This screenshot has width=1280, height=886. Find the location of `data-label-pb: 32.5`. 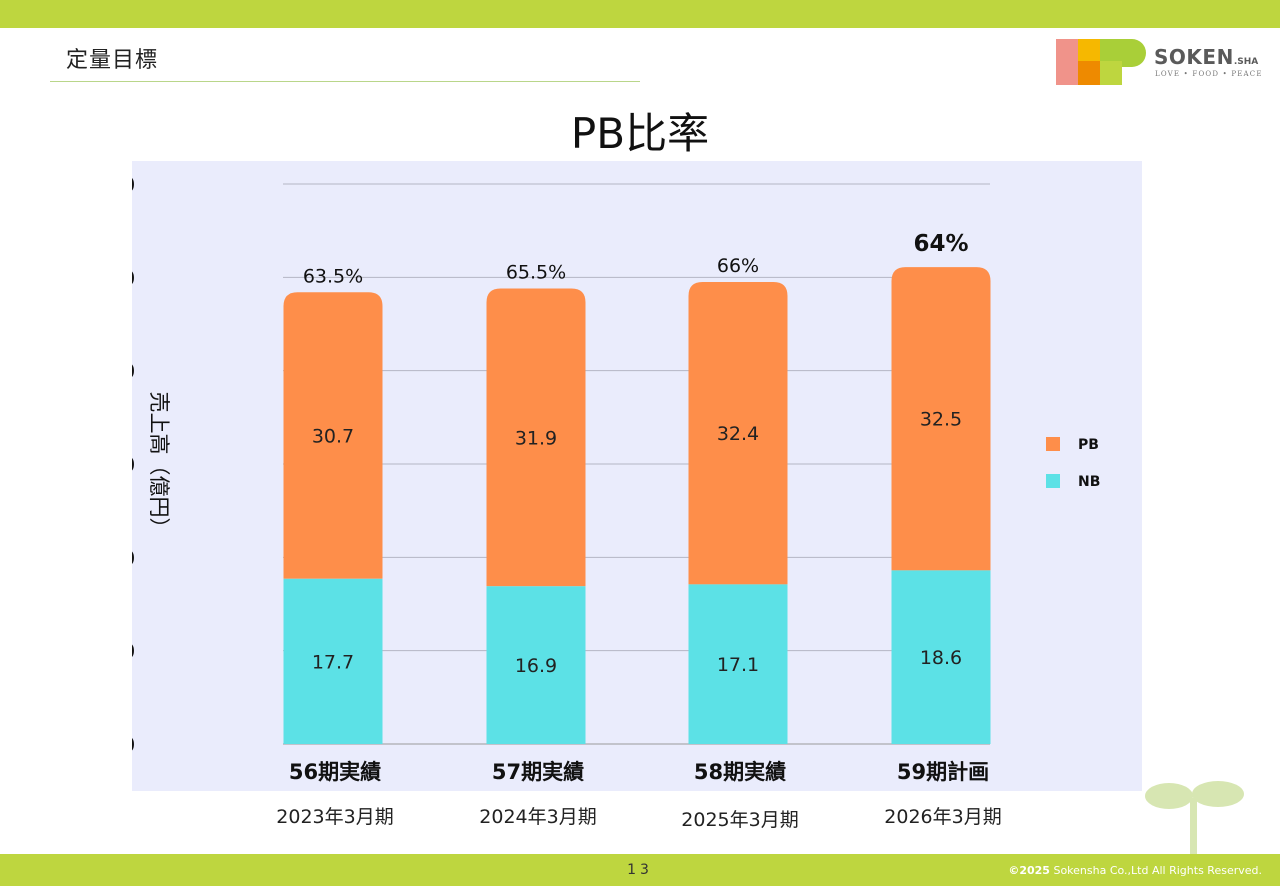

data-label-pb: 32.5 is located at coordinates (941, 420).